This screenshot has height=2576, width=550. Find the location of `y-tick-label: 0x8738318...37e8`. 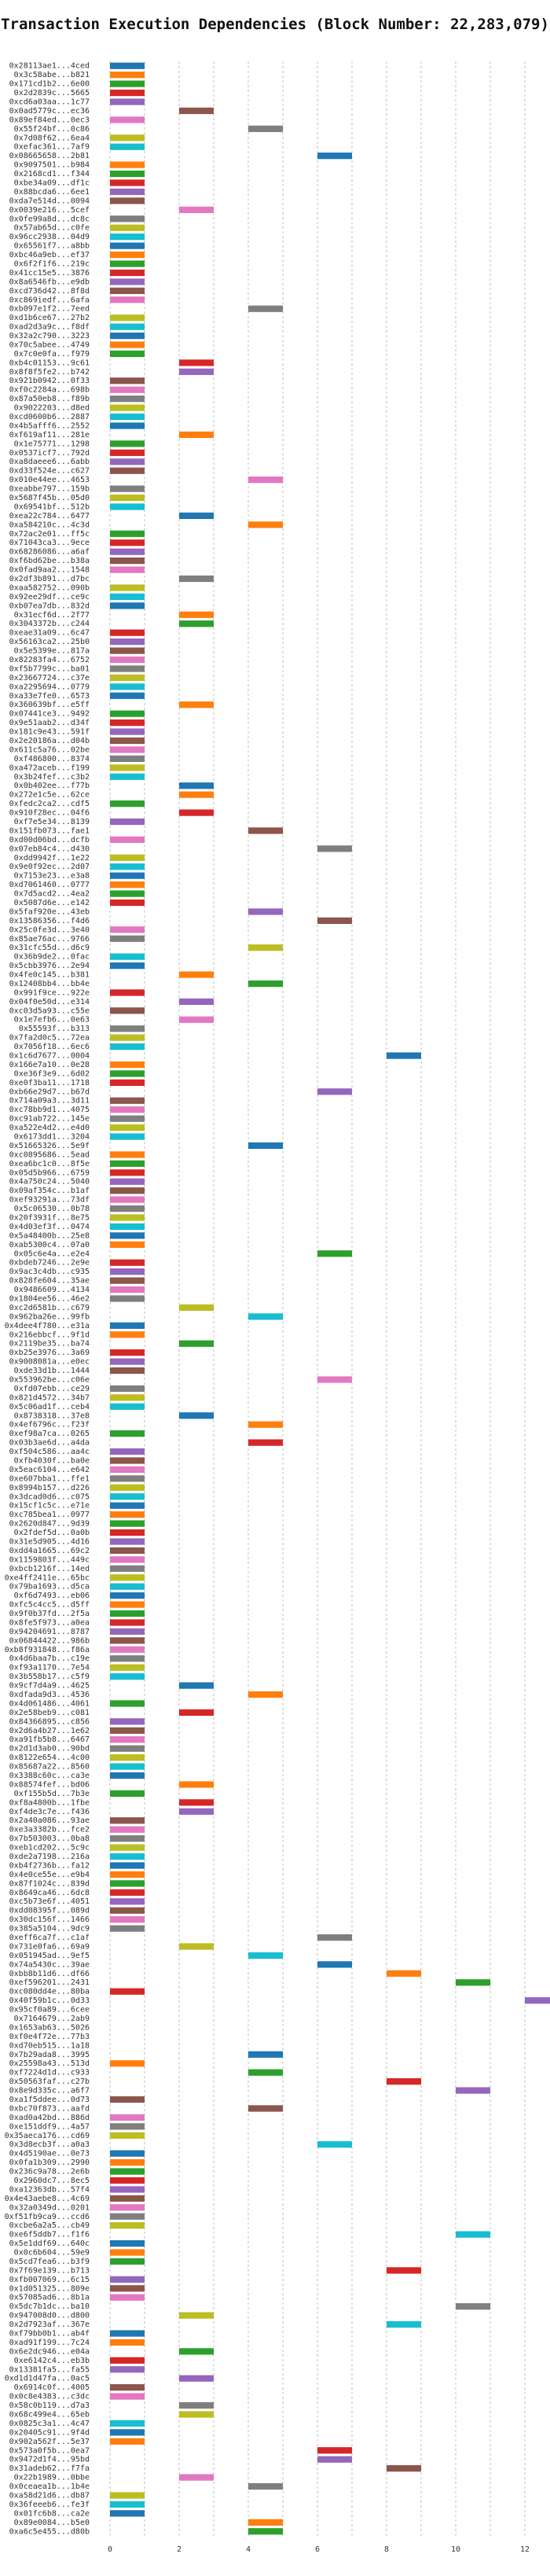

y-tick-label: 0x8738318...37e8 is located at coordinates (52, 1416).